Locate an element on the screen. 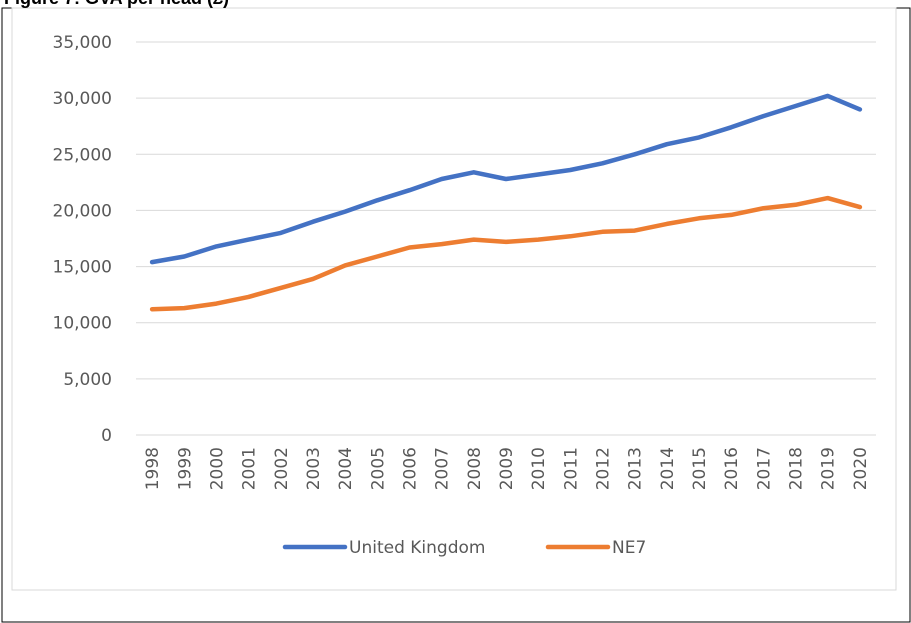 Image resolution: width=911 pixels, height=623 pixels. x-tick-label: 2016 is located at coordinates (732, 468).